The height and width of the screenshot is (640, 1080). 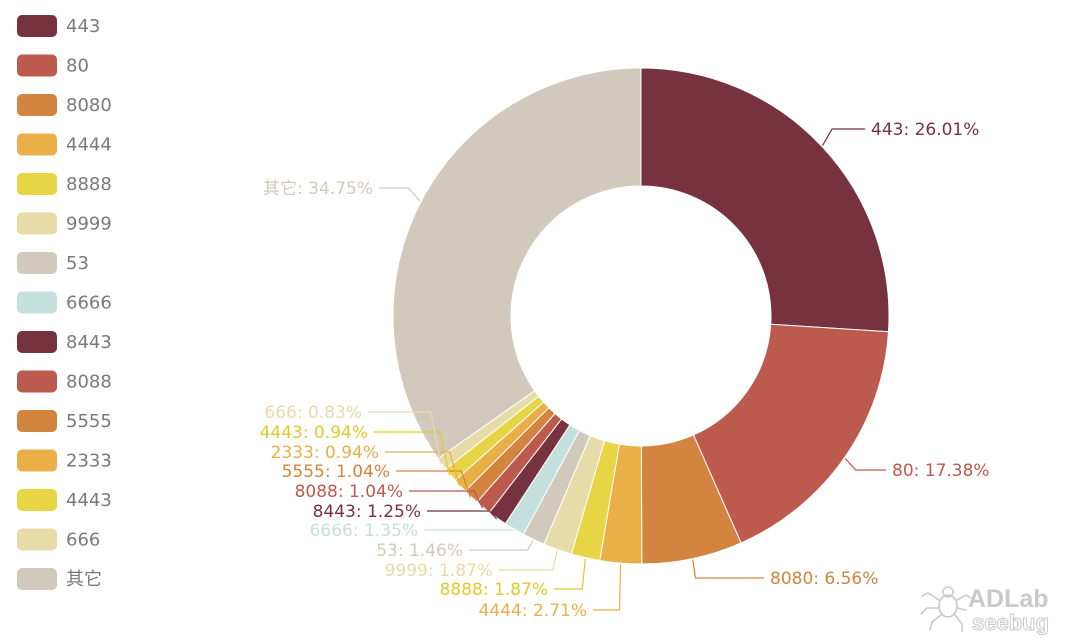 I want to click on legend-label: 443, so click(x=83, y=26).